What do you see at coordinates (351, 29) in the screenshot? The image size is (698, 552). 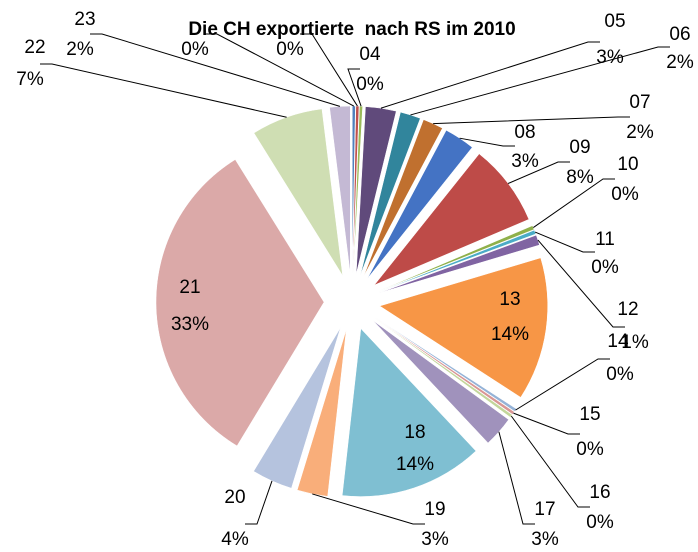 I see `chart-title: Die CH exportierte nach RS im 2010` at bounding box center [351, 29].